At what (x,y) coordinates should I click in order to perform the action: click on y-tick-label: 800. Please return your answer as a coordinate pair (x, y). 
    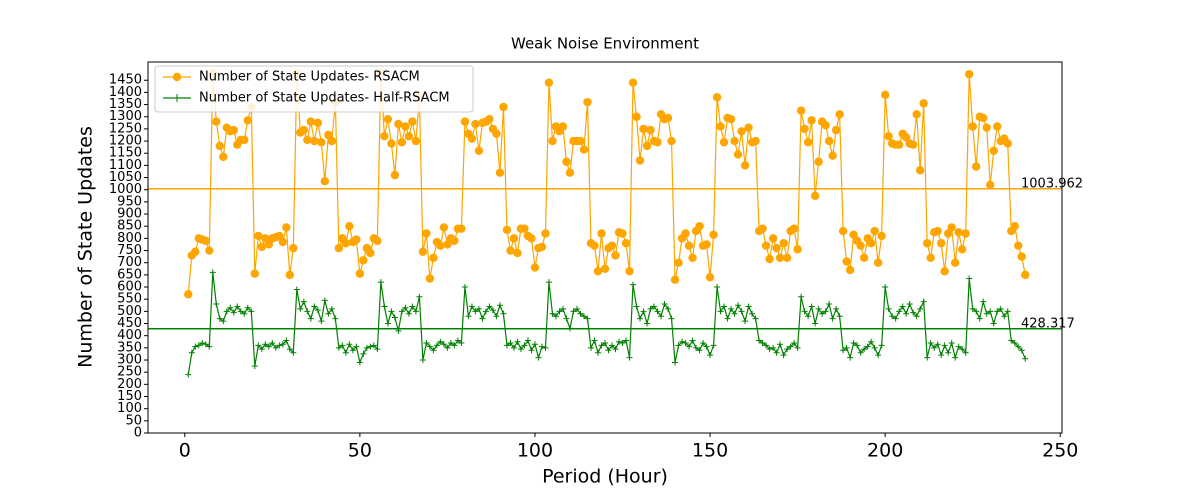
    Looking at the image, I should click on (129, 238).